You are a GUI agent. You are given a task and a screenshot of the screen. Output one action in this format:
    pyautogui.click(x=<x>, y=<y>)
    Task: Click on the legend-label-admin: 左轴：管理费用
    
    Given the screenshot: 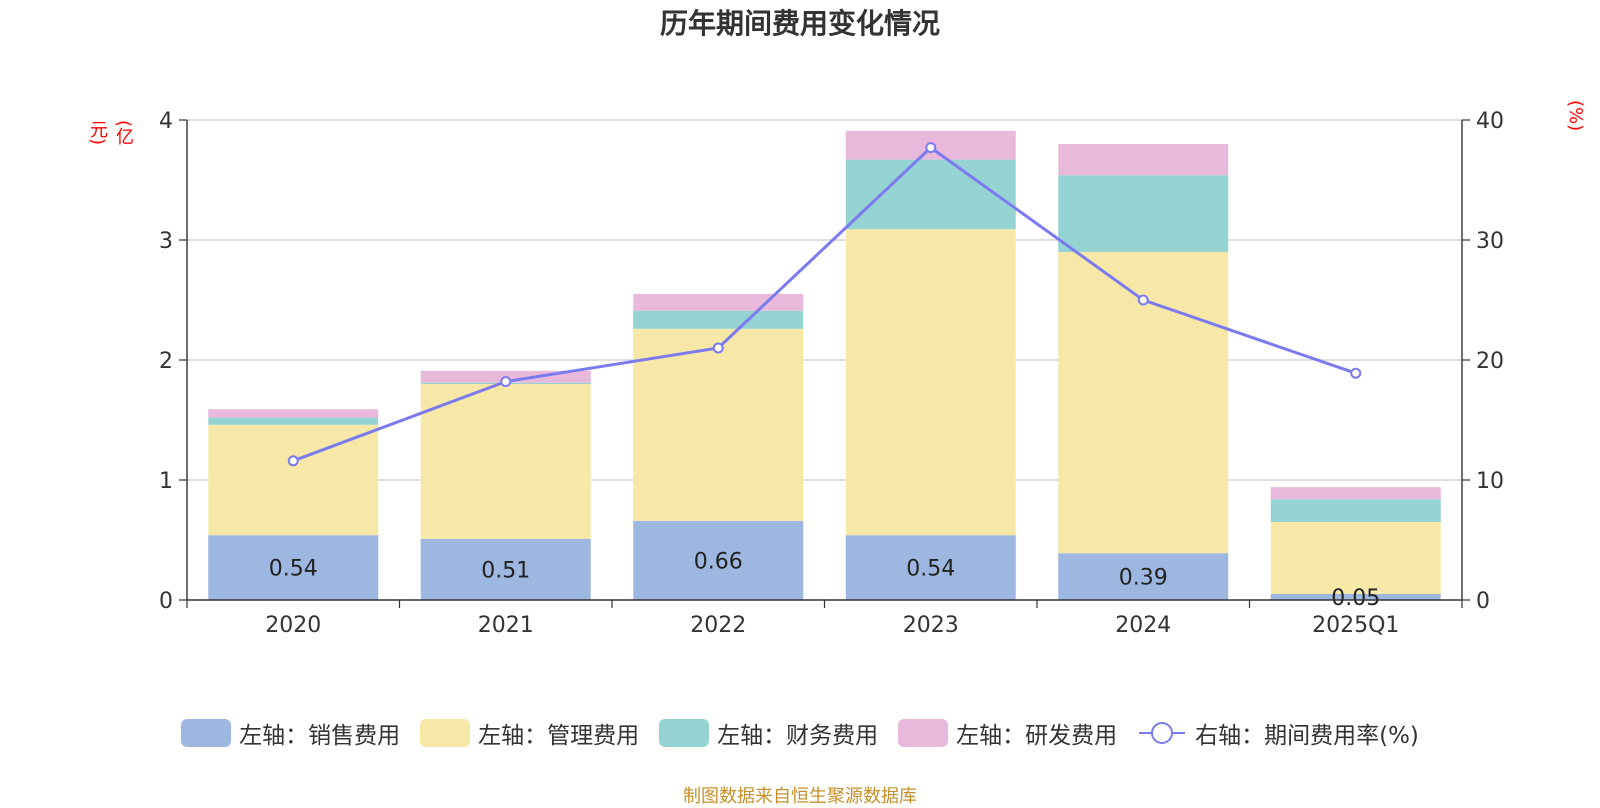 What is the action you would take?
    pyautogui.click(x=559, y=736)
    